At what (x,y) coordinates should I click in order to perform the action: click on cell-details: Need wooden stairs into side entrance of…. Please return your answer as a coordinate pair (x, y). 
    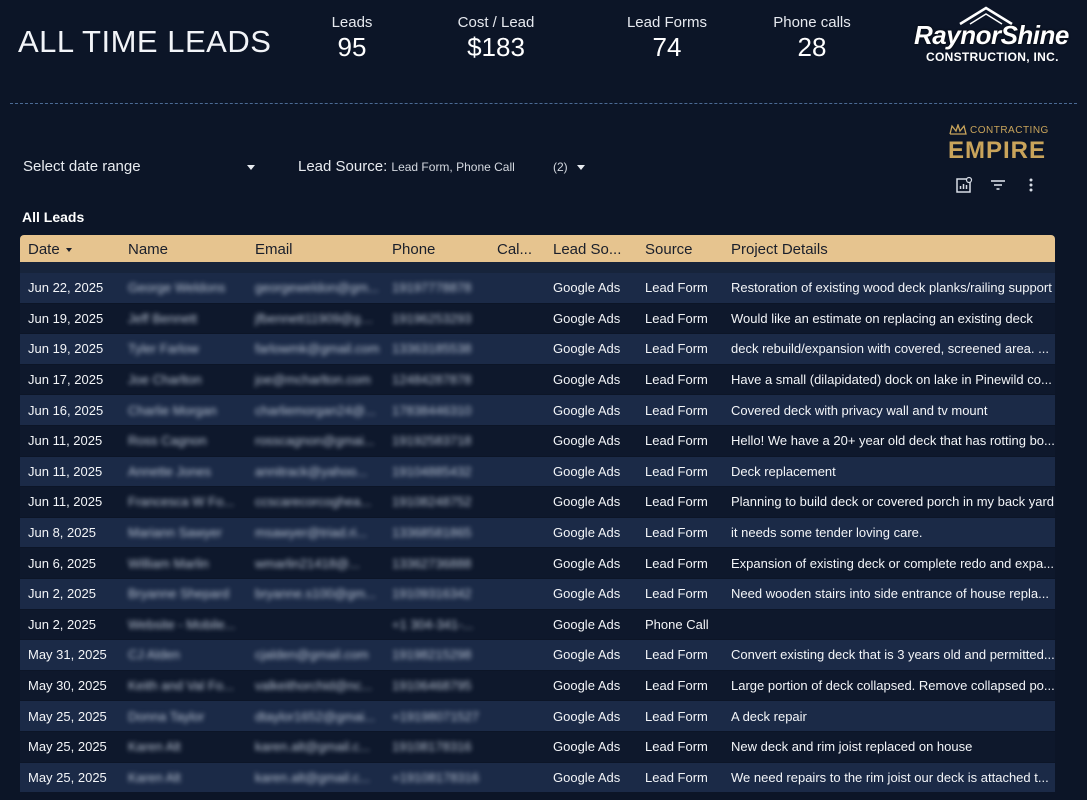
    Looking at the image, I should click on (890, 594).